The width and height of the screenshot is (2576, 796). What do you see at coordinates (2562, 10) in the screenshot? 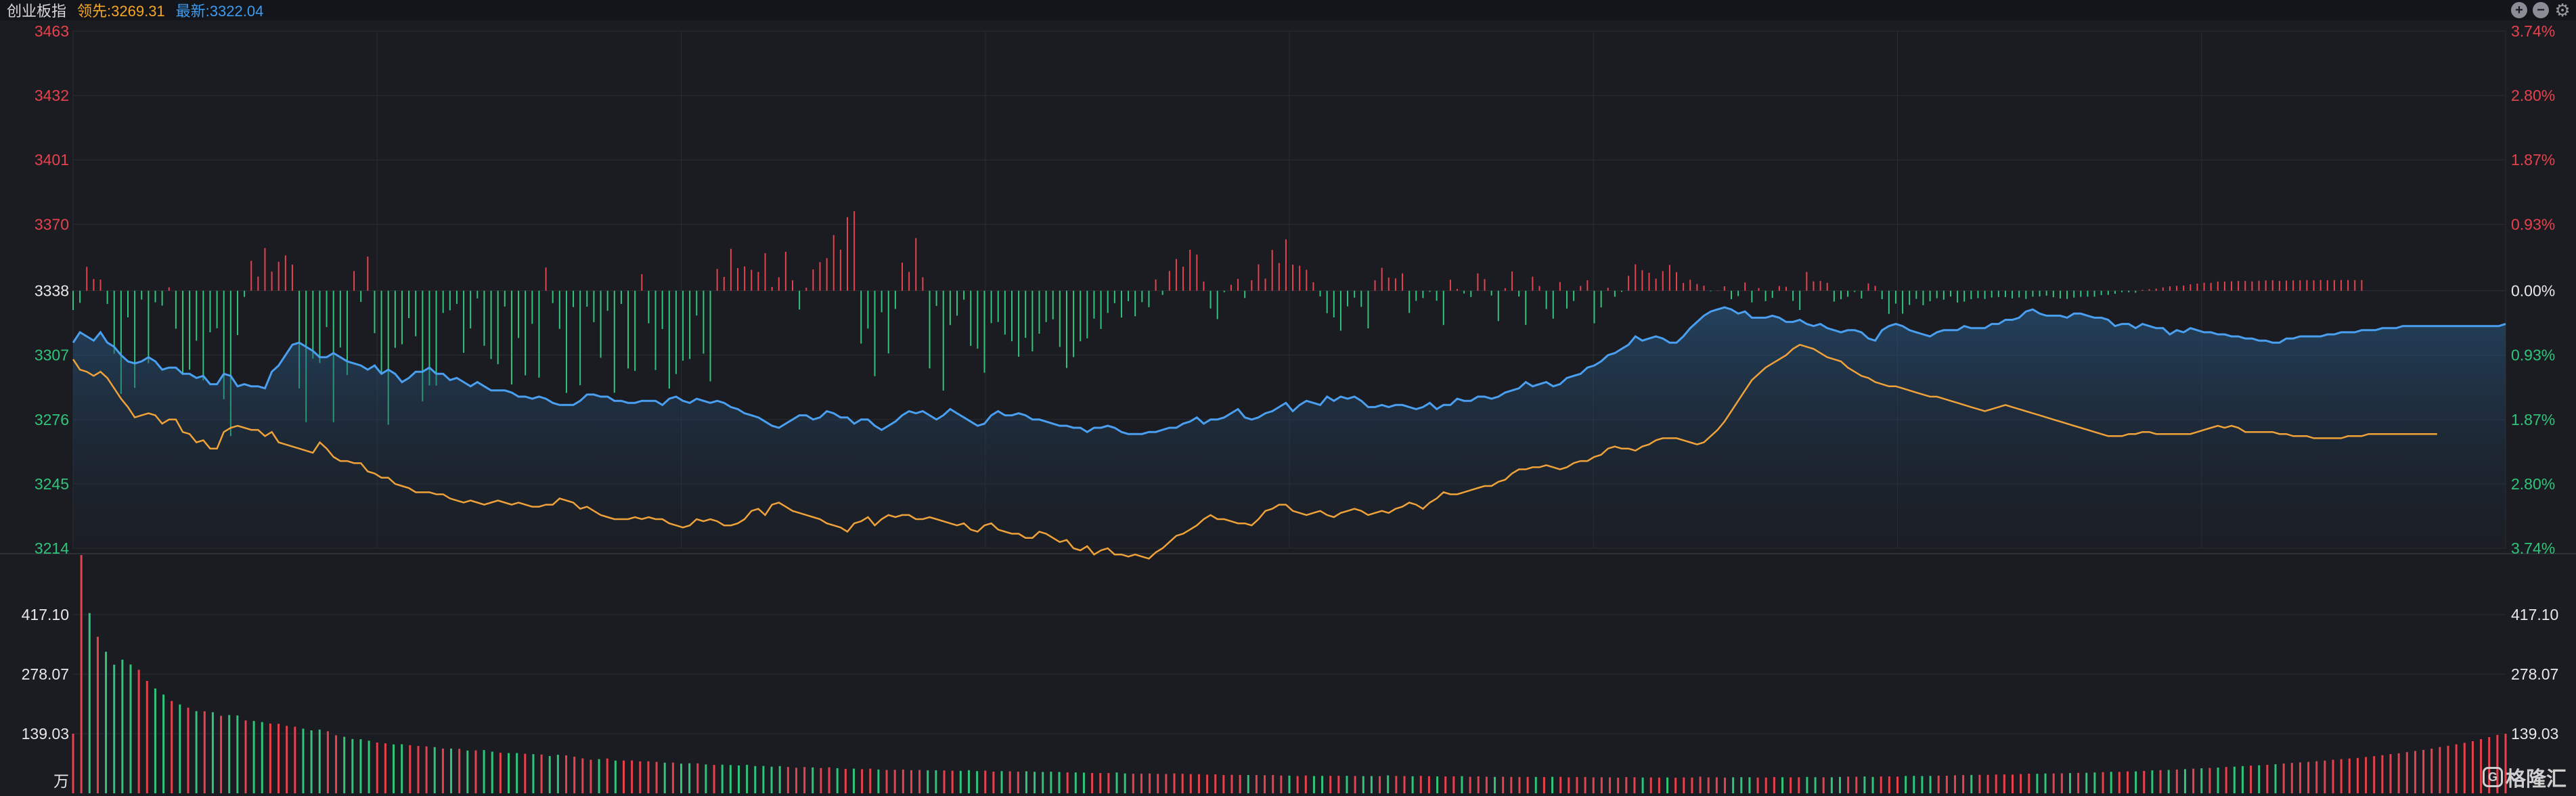
I see `gear-icon: ⚙` at bounding box center [2562, 10].